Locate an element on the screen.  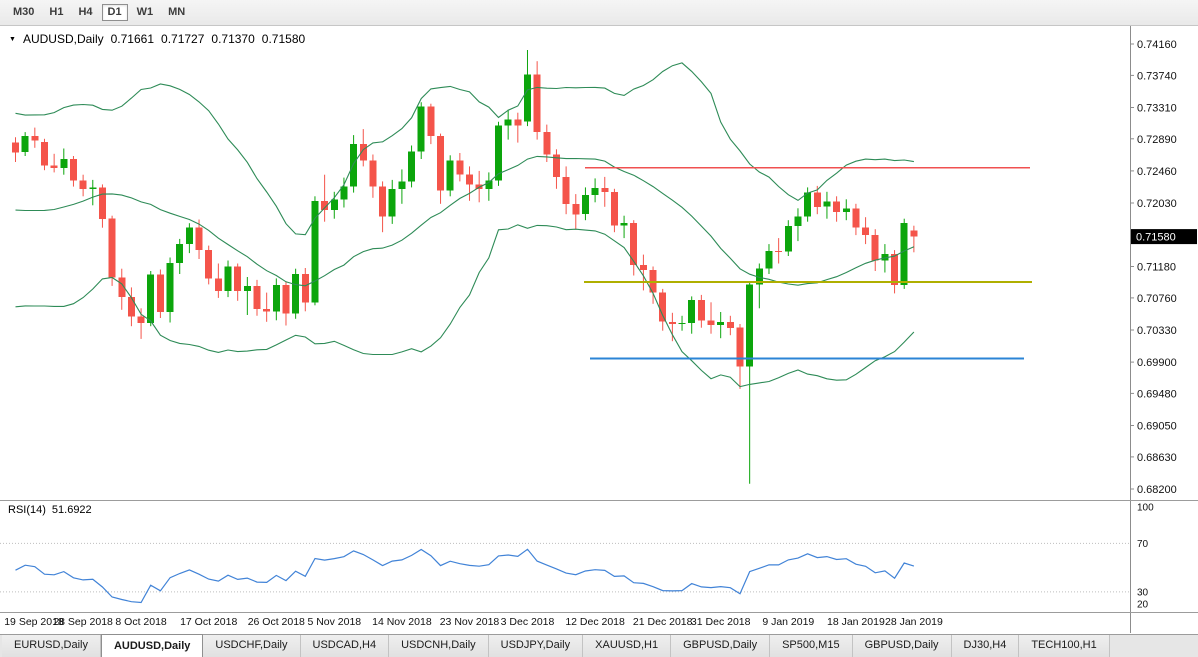
date-axis-label: 18 Jan 2019 is located at coordinates (856, 622).